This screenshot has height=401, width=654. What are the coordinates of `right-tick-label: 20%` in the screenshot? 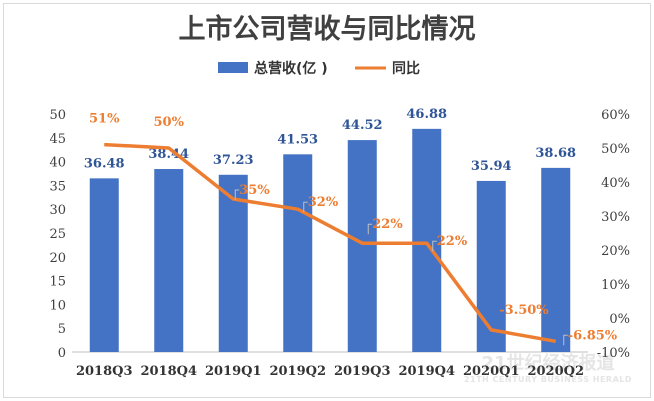 It's located at (615, 251).